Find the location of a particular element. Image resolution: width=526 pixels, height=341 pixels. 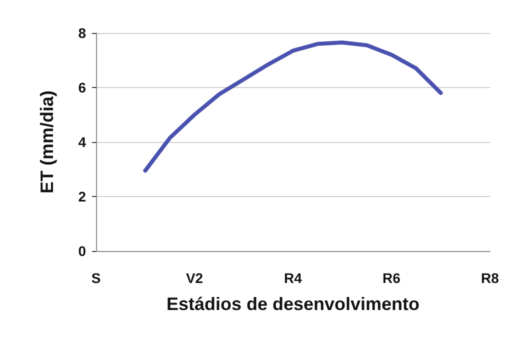

x-tick-label: R6 is located at coordinates (391, 278).